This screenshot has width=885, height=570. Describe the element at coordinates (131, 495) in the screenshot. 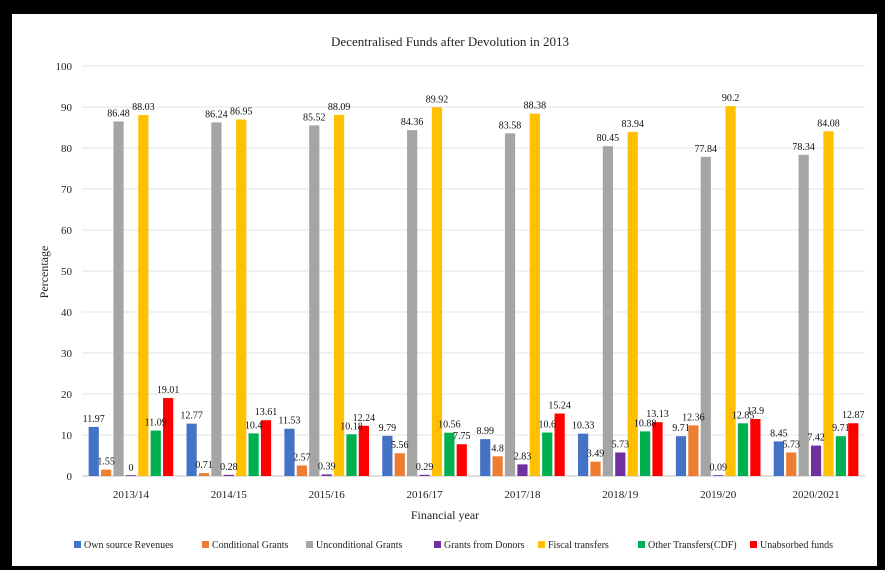

I see `x-tick-label: 2013/14` at that location.